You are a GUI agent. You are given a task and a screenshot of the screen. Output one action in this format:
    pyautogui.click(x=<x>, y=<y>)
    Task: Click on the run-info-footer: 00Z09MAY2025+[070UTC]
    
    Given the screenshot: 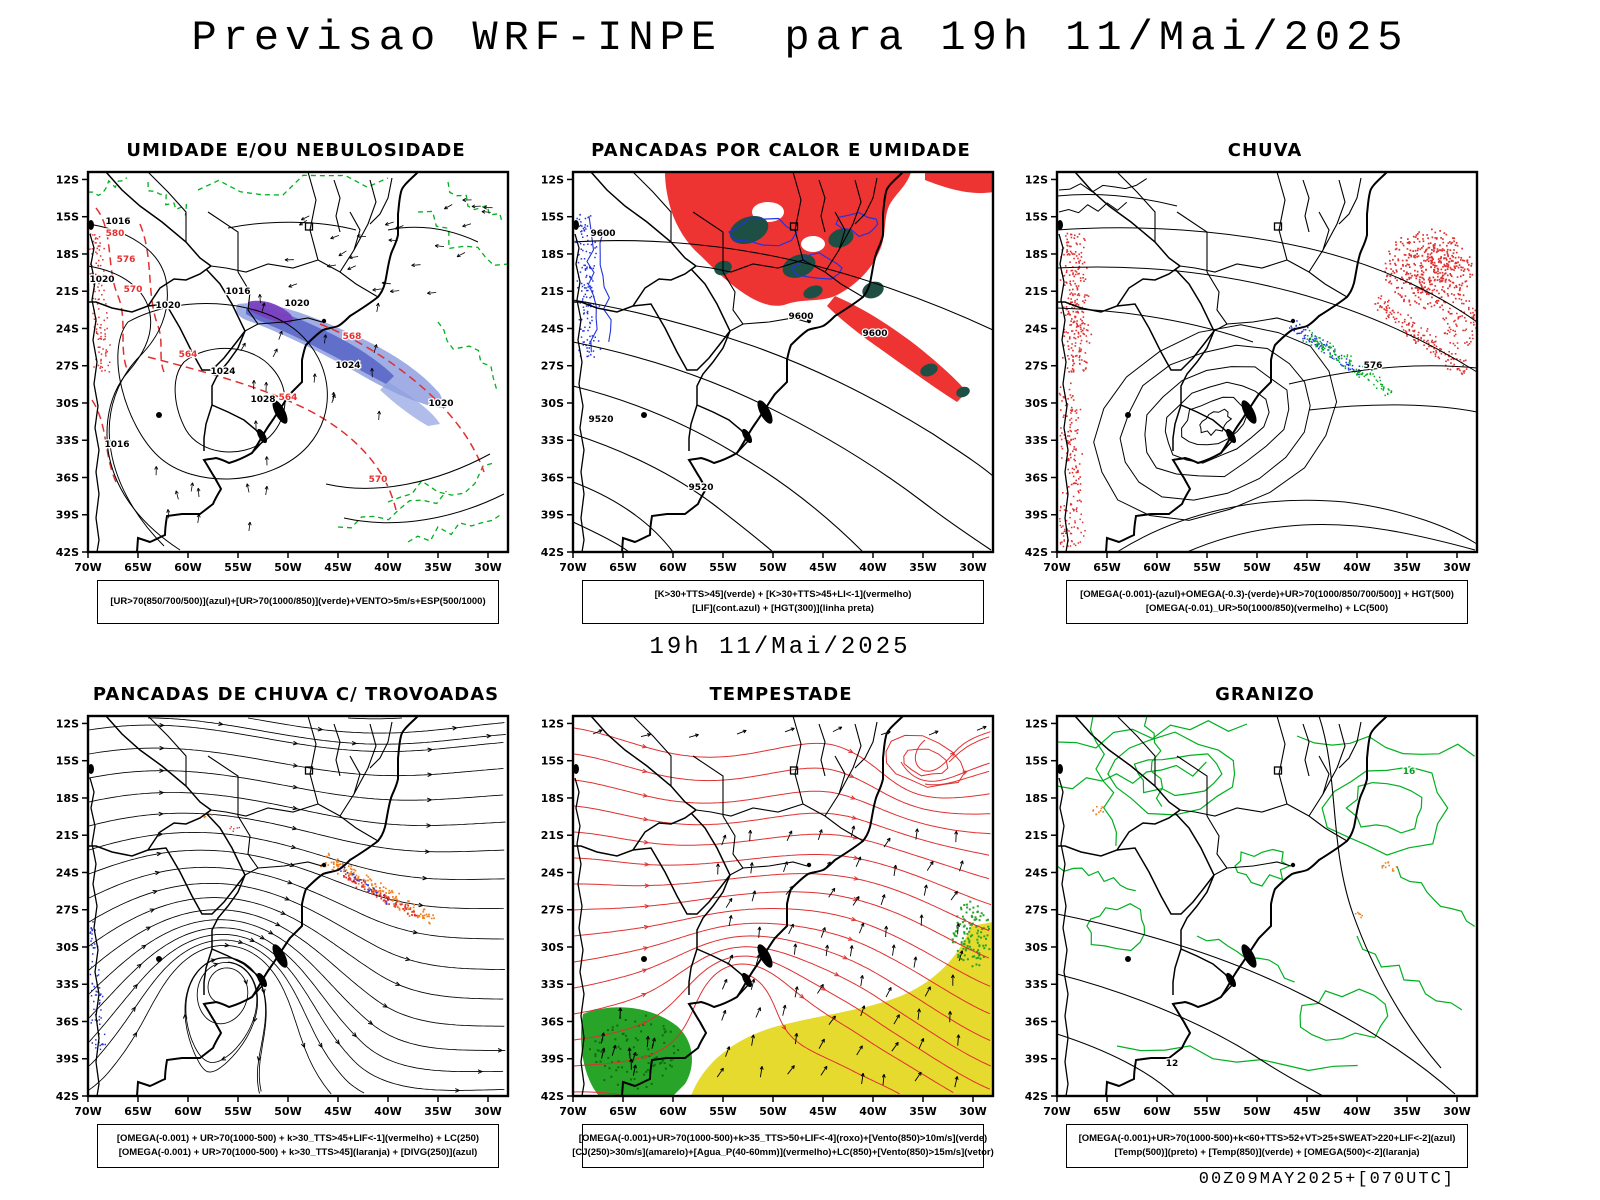 What is the action you would take?
    pyautogui.click(x=1326, y=1179)
    